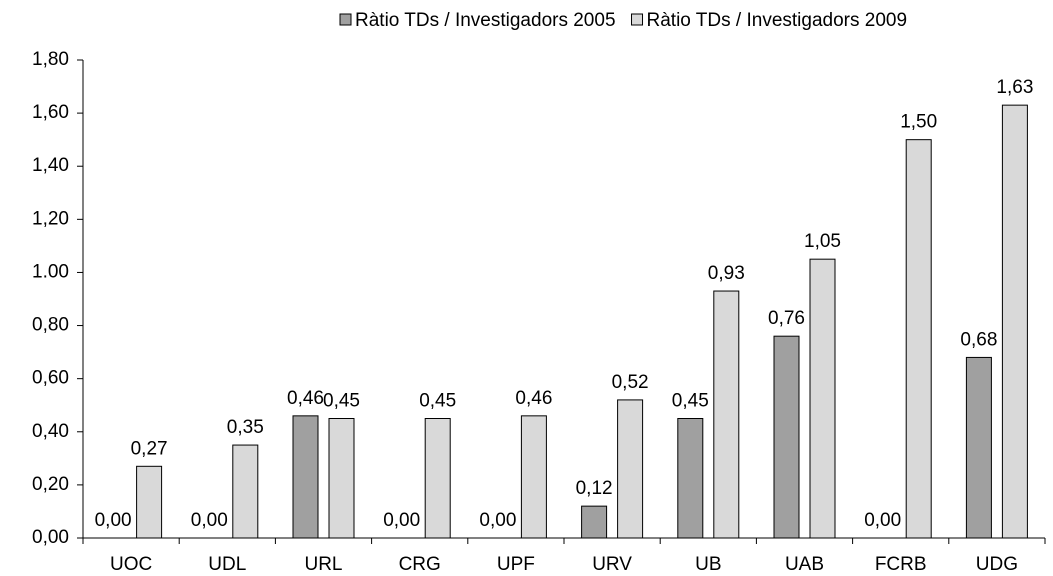 The height and width of the screenshot is (576, 1053). I want to click on y-tick-label: 1,40, so click(50, 165).